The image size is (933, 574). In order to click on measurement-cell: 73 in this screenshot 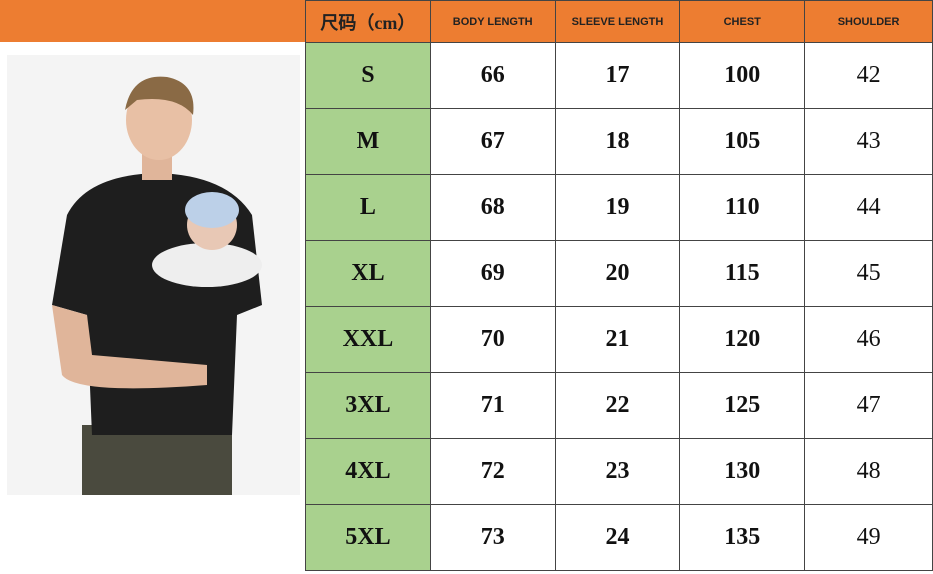, I will do `click(492, 537)`.